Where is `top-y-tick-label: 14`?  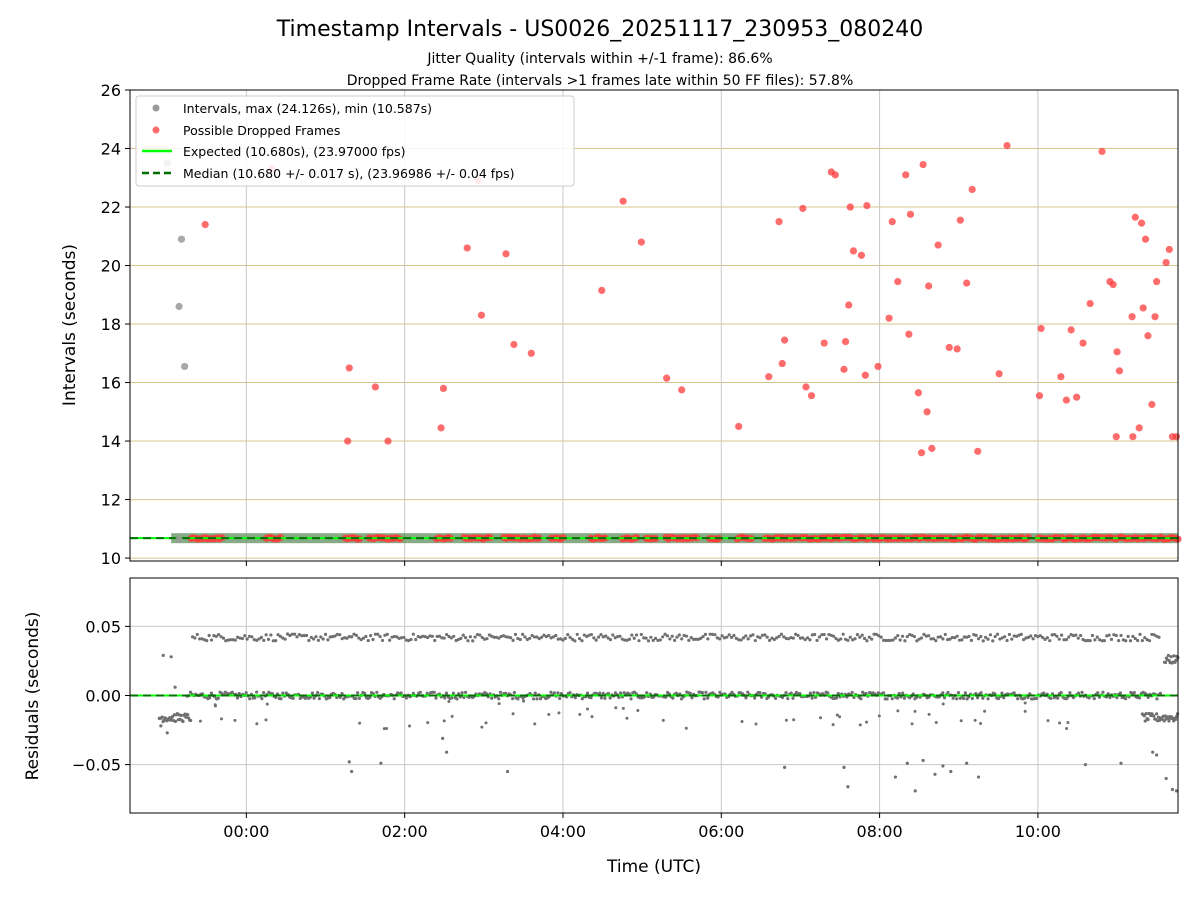
top-y-tick-label: 14 is located at coordinates (111, 441).